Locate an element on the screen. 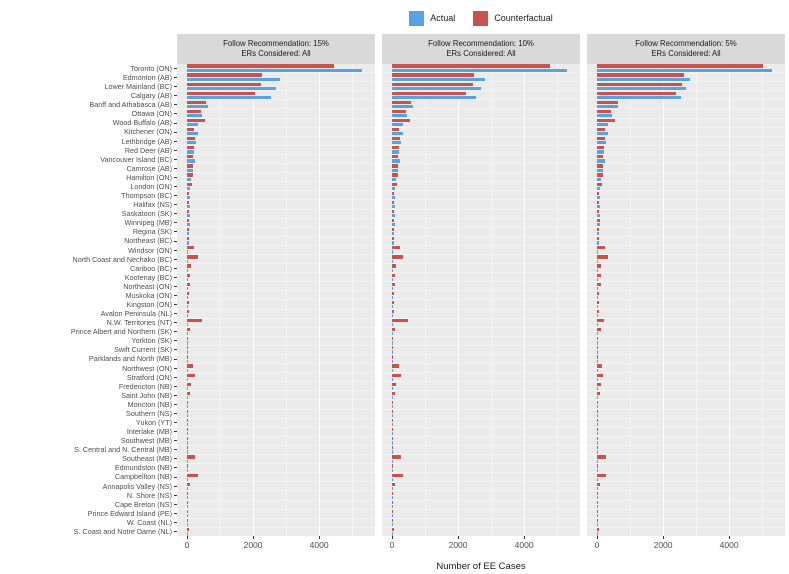 This screenshot has width=789, height=574. y-axis-label: N. Shore (NS) is located at coordinates (149, 495).